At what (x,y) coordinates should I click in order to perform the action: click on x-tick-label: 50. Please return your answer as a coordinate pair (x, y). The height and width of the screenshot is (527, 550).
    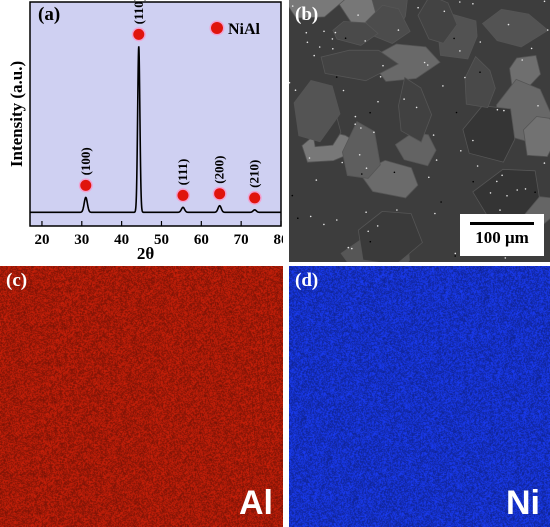
    Looking at the image, I should click on (161, 240).